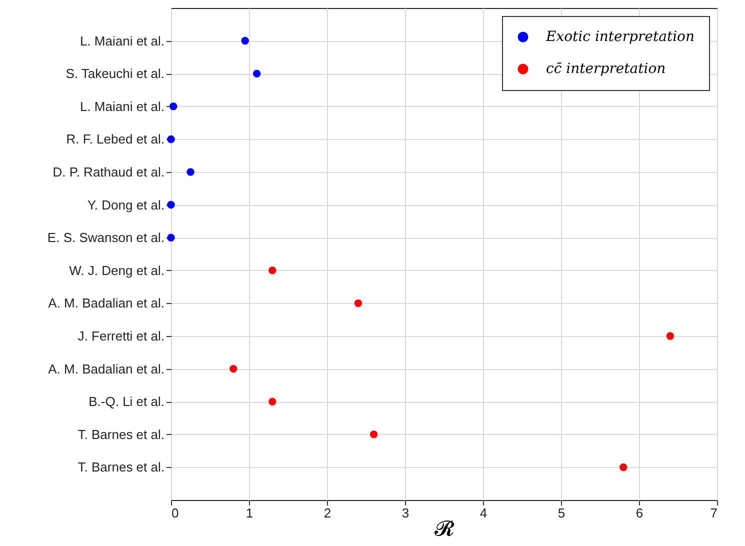  What do you see at coordinates (125, 204) in the screenshot?
I see `y-tick-label: Y. Dong et al.` at bounding box center [125, 204].